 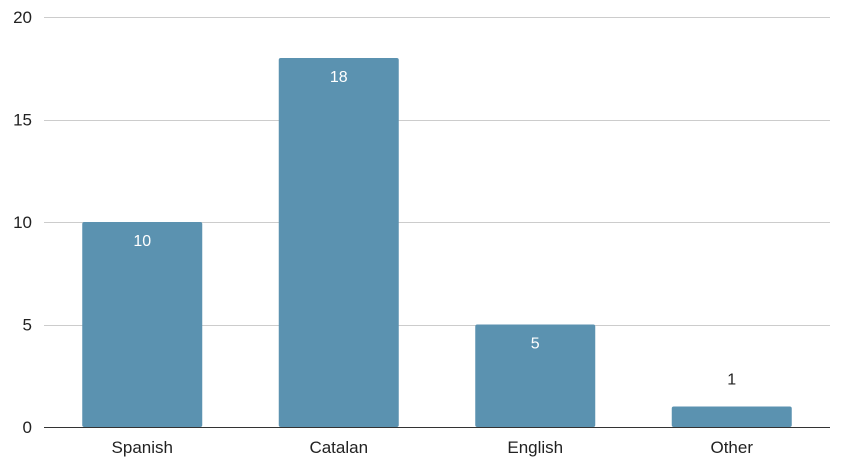 I want to click on bar-other, so click(x=732, y=417).